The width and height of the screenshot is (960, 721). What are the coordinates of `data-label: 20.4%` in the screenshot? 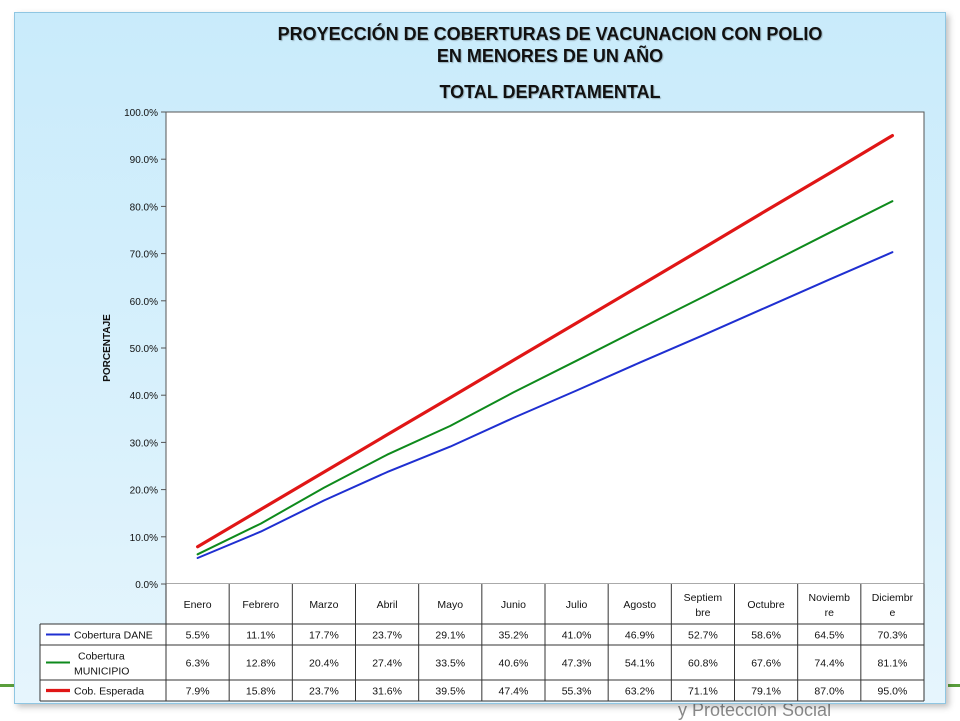 It's located at (324, 664).